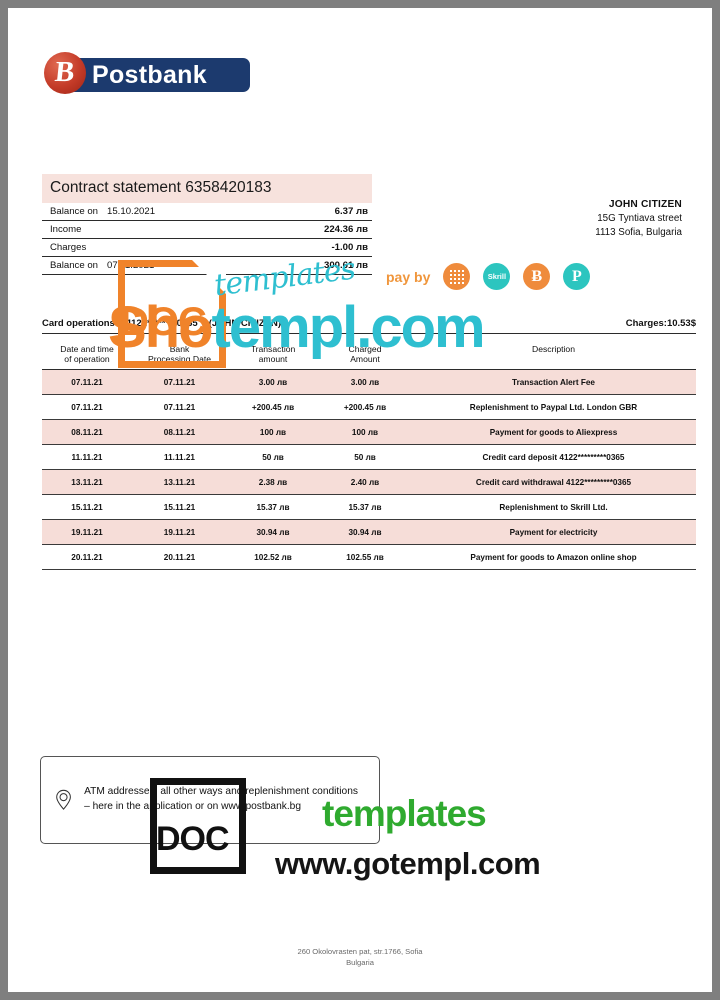 Image resolution: width=720 pixels, height=1000 pixels. I want to click on paypal-icon: P, so click(577, 276).